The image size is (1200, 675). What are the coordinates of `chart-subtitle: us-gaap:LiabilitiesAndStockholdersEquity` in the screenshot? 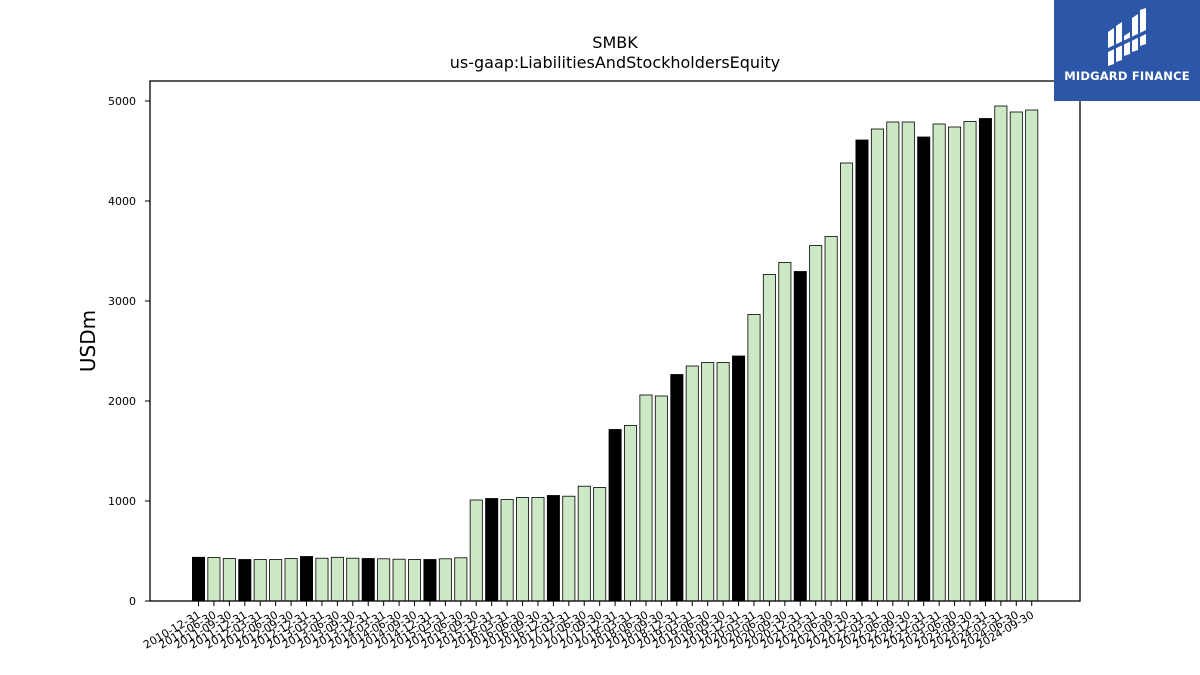 It's located at (615, 62).